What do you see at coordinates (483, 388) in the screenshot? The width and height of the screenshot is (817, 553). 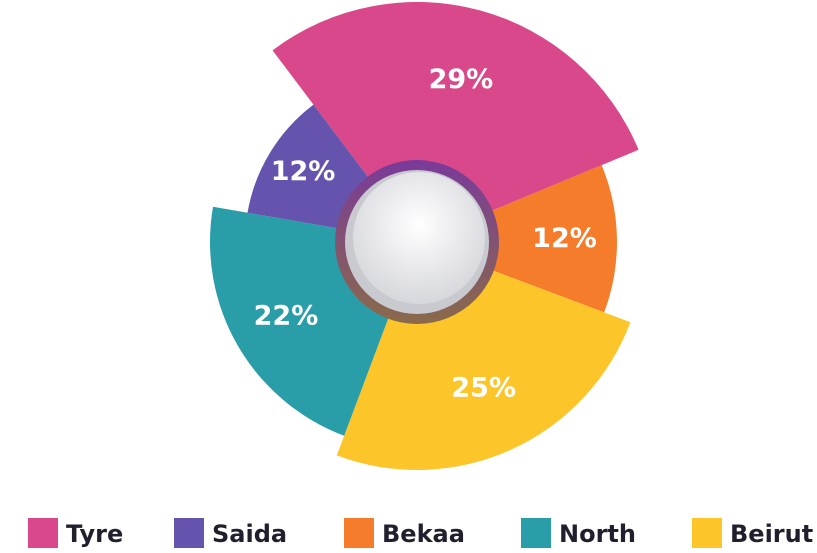 I see `data-label: 25%` at bounding box center [483, 388].